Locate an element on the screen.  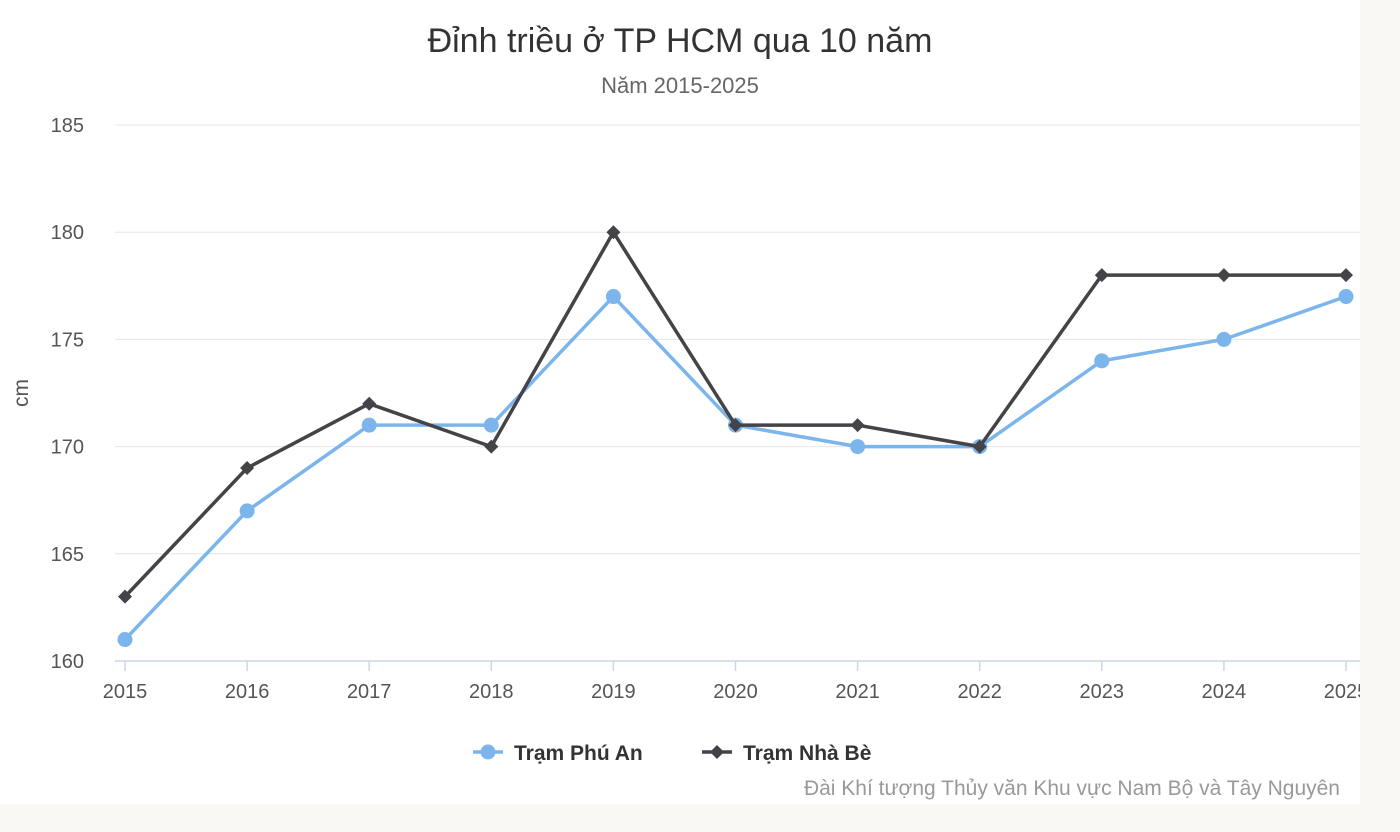
y-tick-label: 165 is located at coordinates (67, 555).